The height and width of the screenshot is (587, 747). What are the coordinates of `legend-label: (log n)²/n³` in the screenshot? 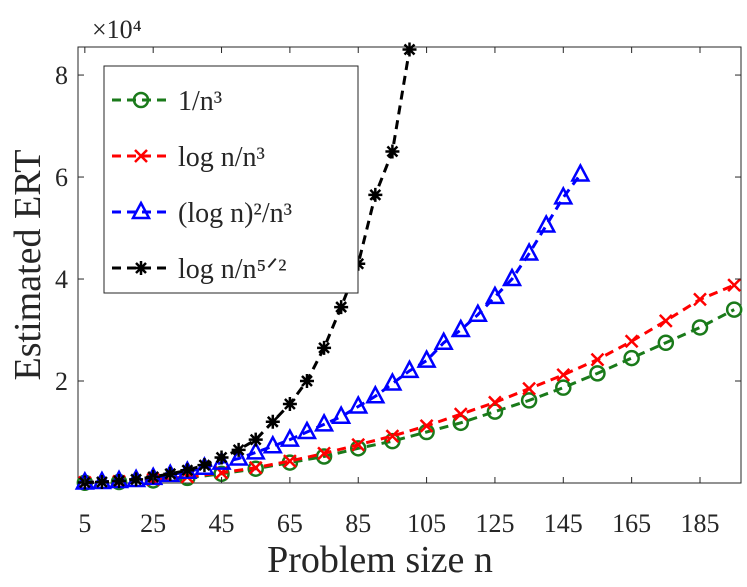 It's located at (235, 213).